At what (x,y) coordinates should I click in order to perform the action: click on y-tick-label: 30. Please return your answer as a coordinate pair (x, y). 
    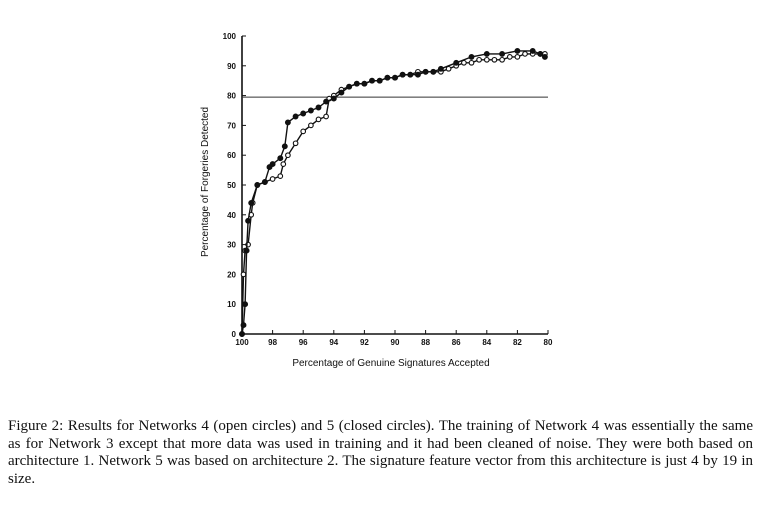
    Looking at the image, I should click on (231, 245).